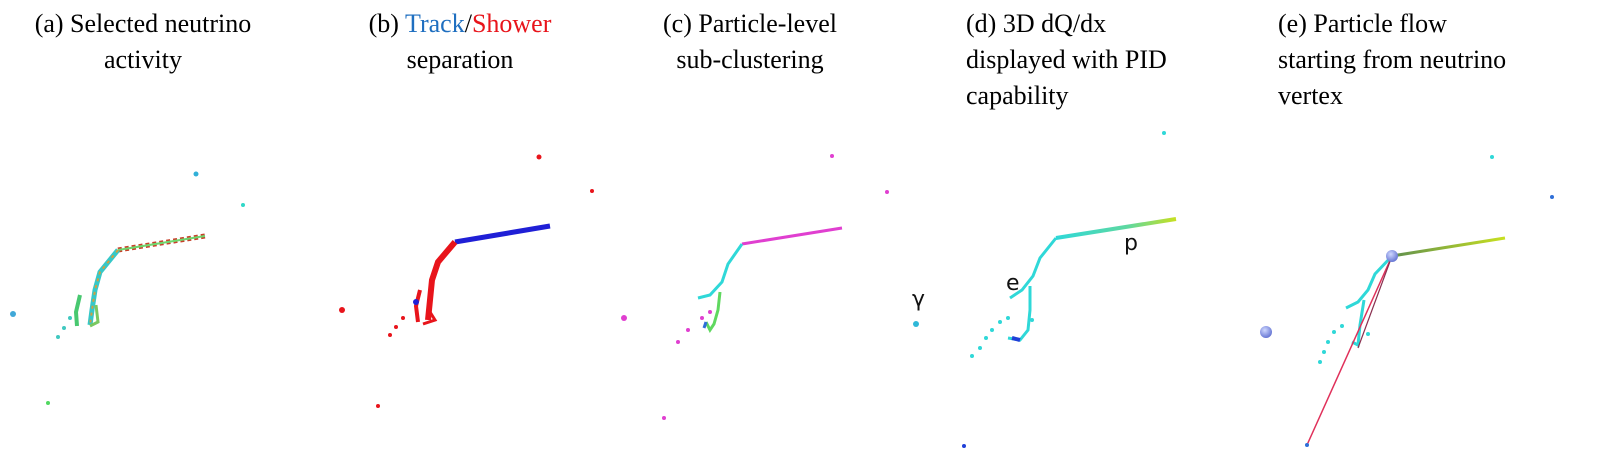 The image size is (1613, 475). I want to click on track-label: Track, so click(434, 23).